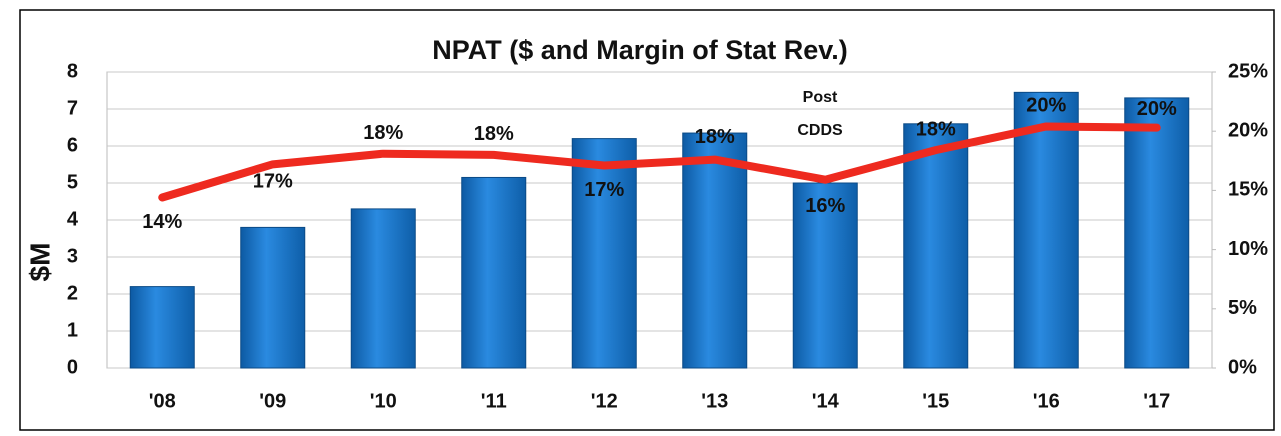 Image resolution: width=1281 pixels, height=436 pixels. What do you see at coordinates (935, 401) in the screenshot?
I see `x-tick-label: '15` at bounding box center [935, 401].